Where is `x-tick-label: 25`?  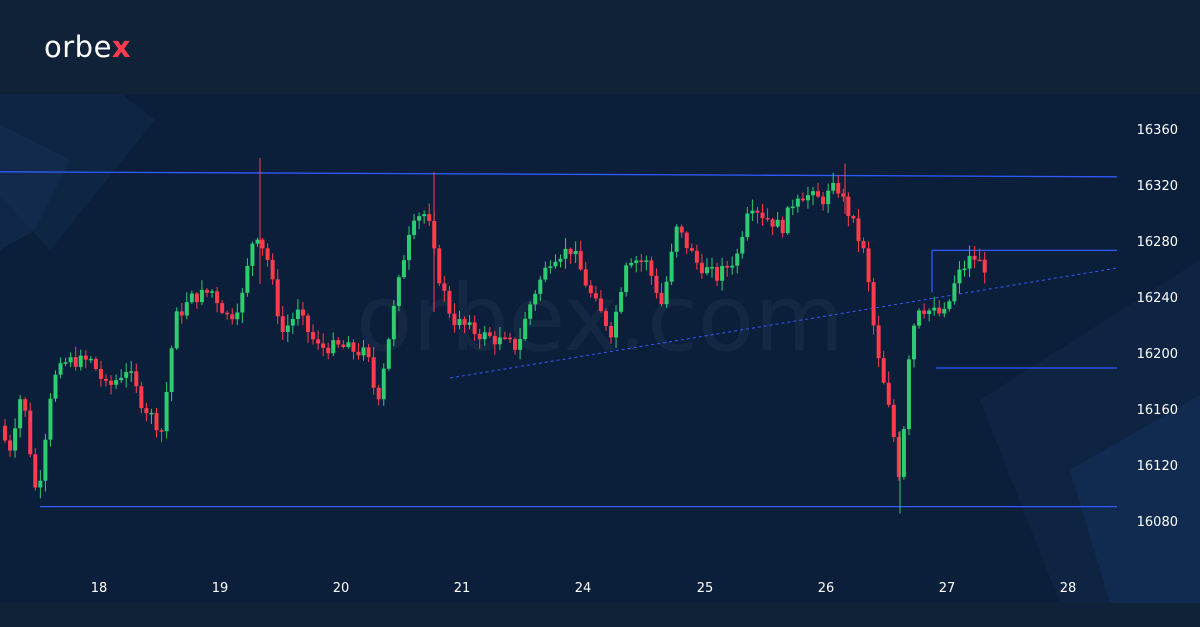
x-tick-label: 25 is located at coordinates (705, 588).